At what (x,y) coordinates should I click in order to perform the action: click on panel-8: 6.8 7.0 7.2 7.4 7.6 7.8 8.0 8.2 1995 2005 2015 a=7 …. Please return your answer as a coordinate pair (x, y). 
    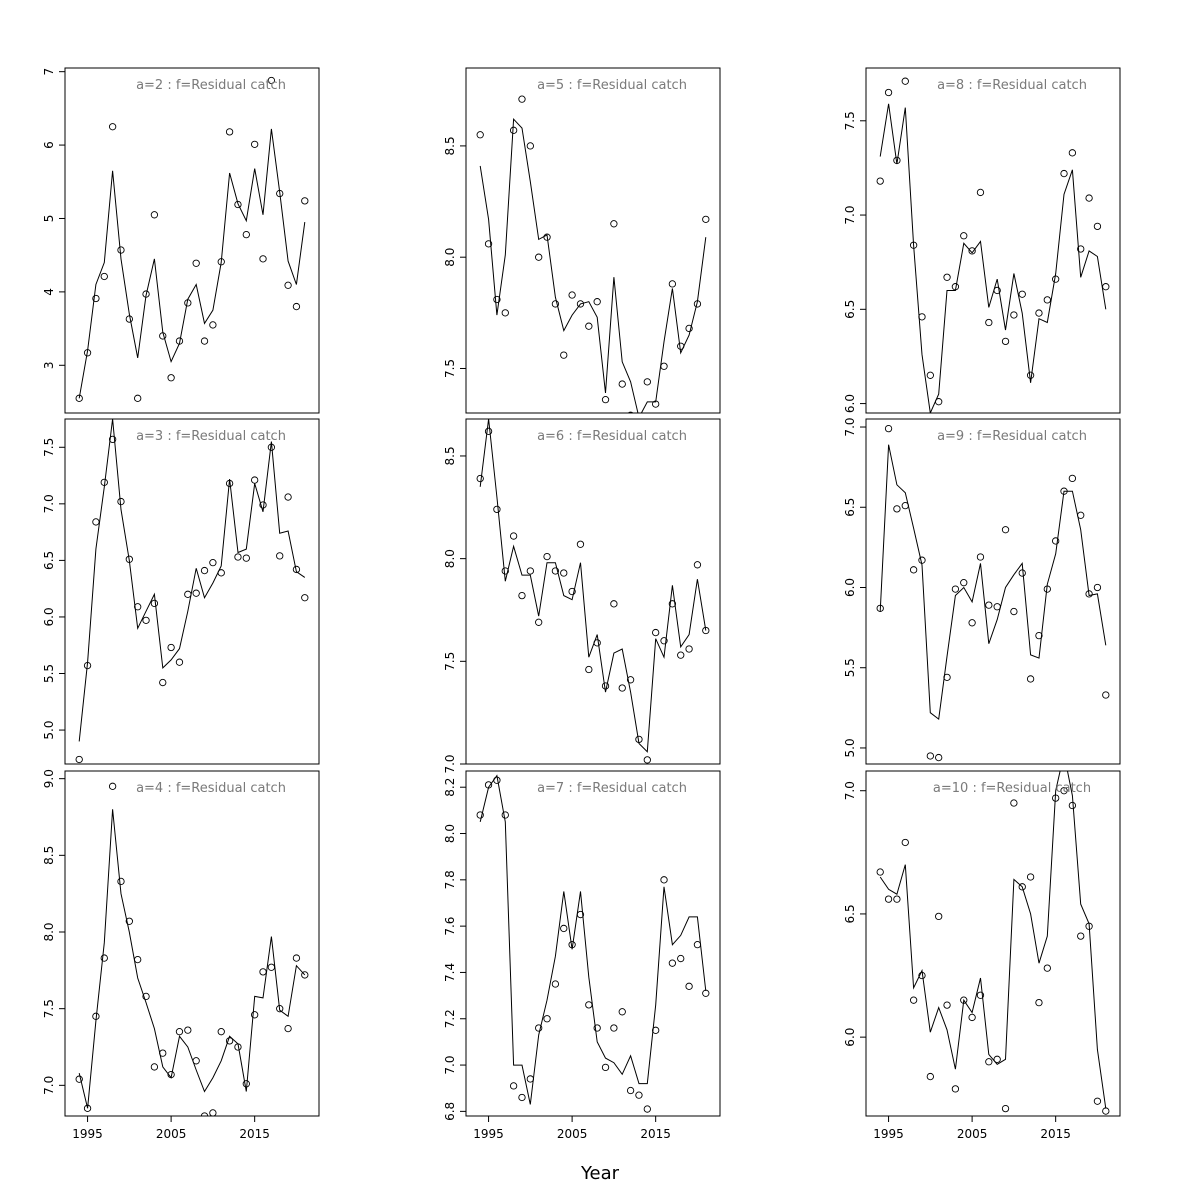
    Looking at the image, I should click on (582, 955).